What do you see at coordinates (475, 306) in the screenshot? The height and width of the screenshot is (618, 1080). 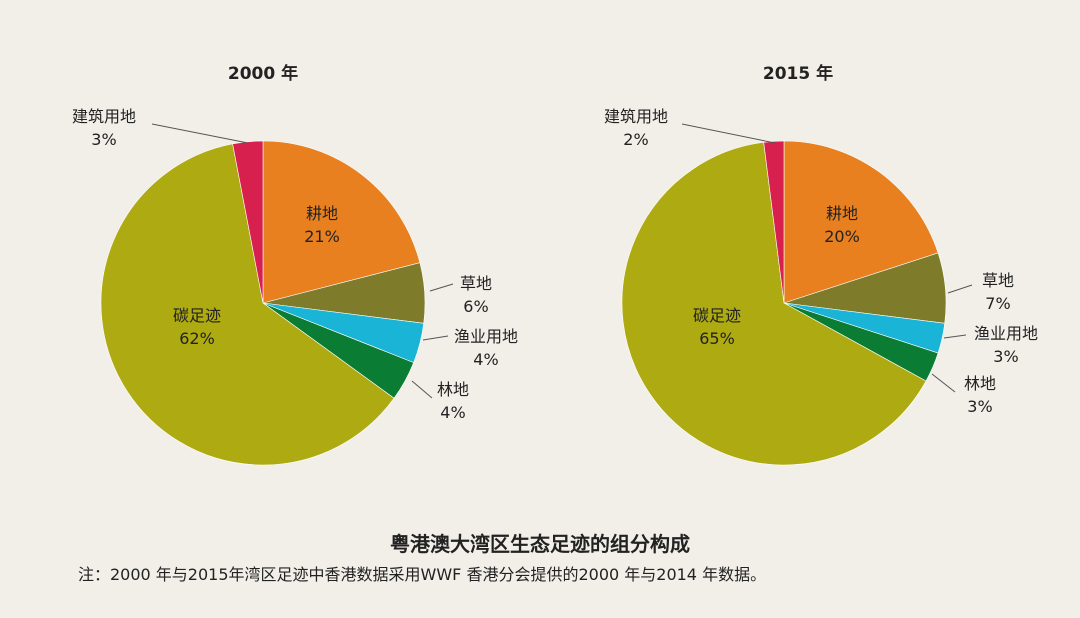 I see `slice-percent: 6%` at bounding box center [475, 306].